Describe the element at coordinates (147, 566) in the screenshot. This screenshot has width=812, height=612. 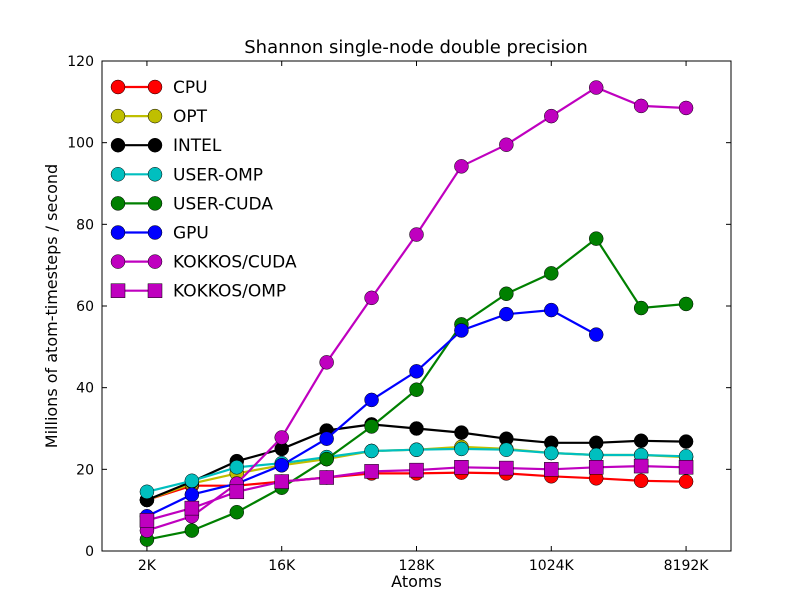
I see `x-tick-label: 2K` at that location.